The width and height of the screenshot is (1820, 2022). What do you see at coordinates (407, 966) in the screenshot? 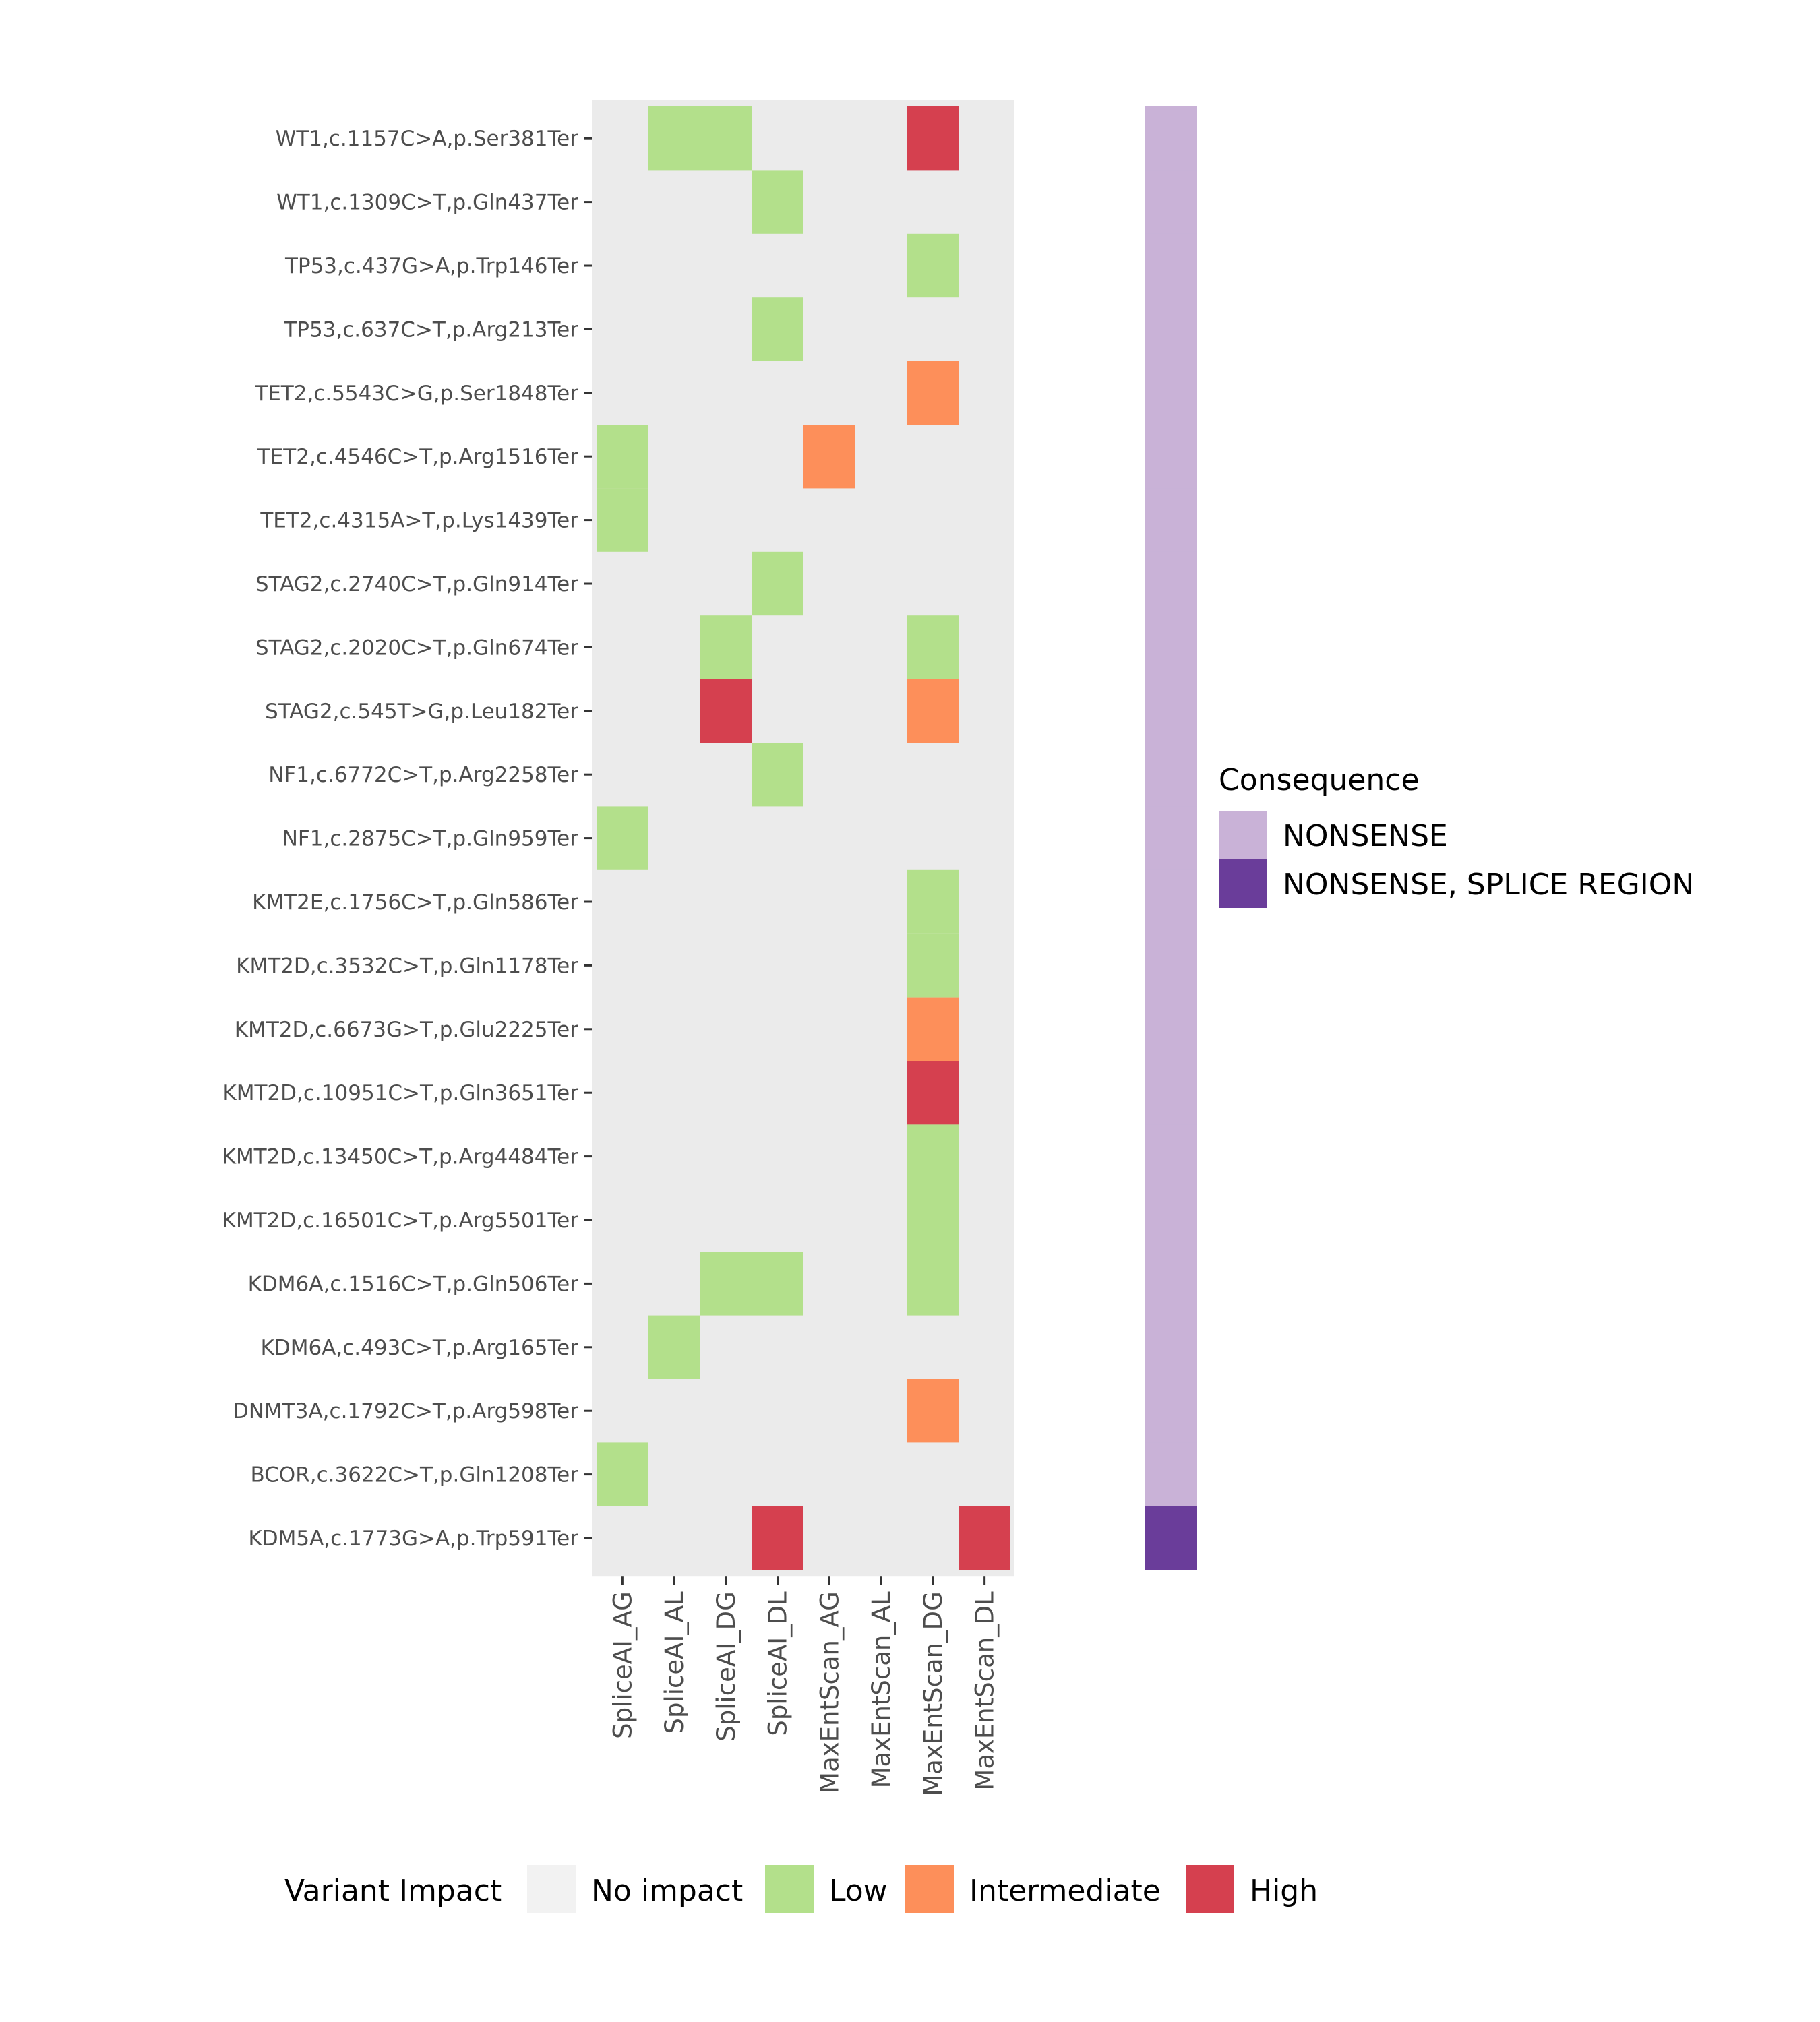
I see `y-tick-label: KMT2D,c.3532C>T,p.Gln1178Ter` at bounding box center [407, 966].